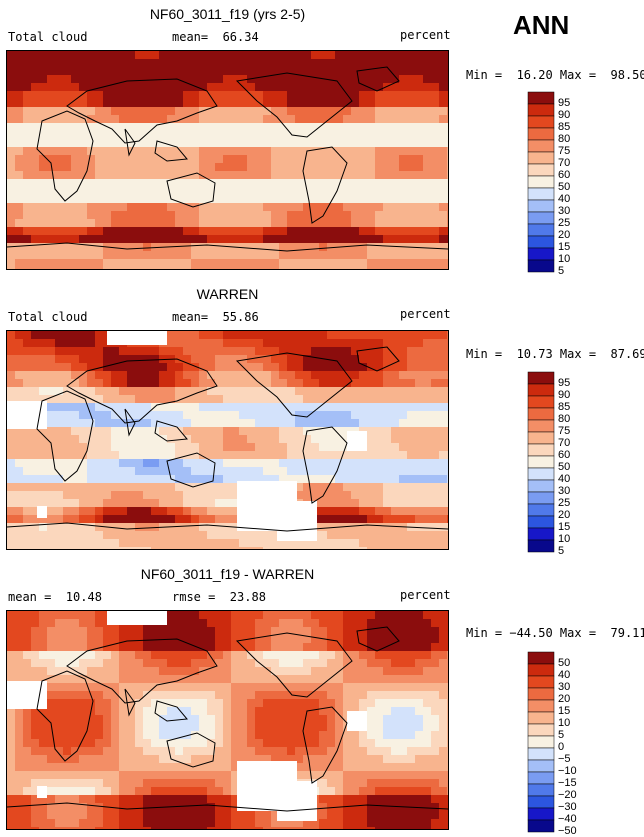  Describe the element at coordinates (378, 359) in the screenshot. I see `coastline` at that location.